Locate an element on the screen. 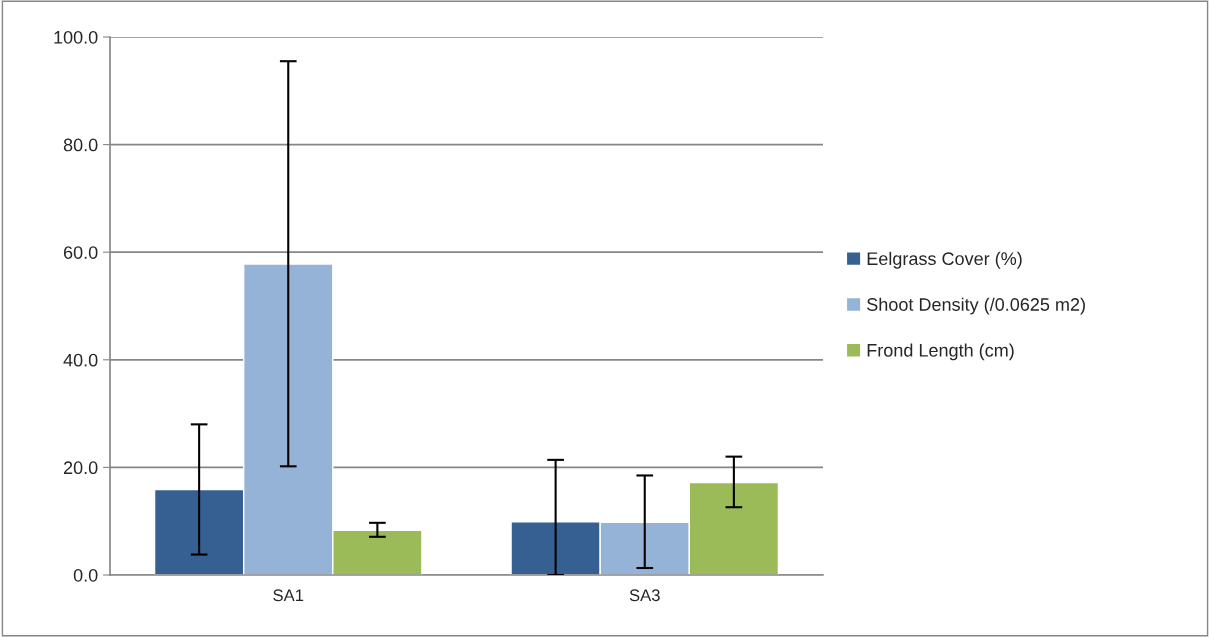 Image resolution: width=1210 pixels, height=637 pixels. y-tick-label: 0.0 is located at coordinates (85, 575).